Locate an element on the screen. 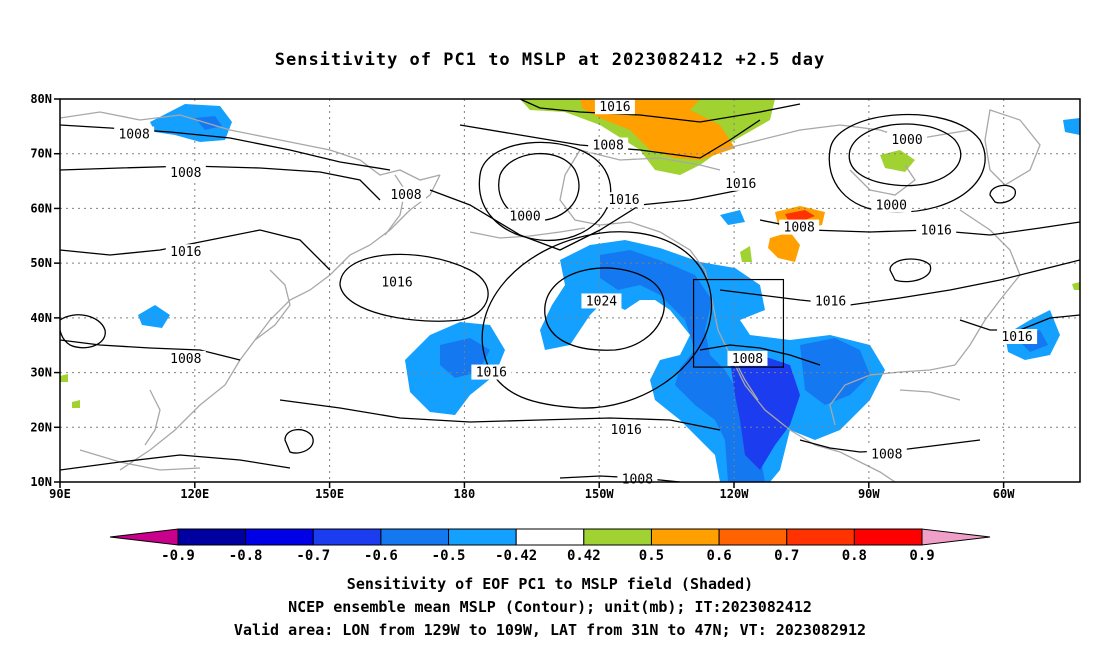 This screenshot has height=650, width=1100. contour-1008-arctic is located at coordinates (610, 139).